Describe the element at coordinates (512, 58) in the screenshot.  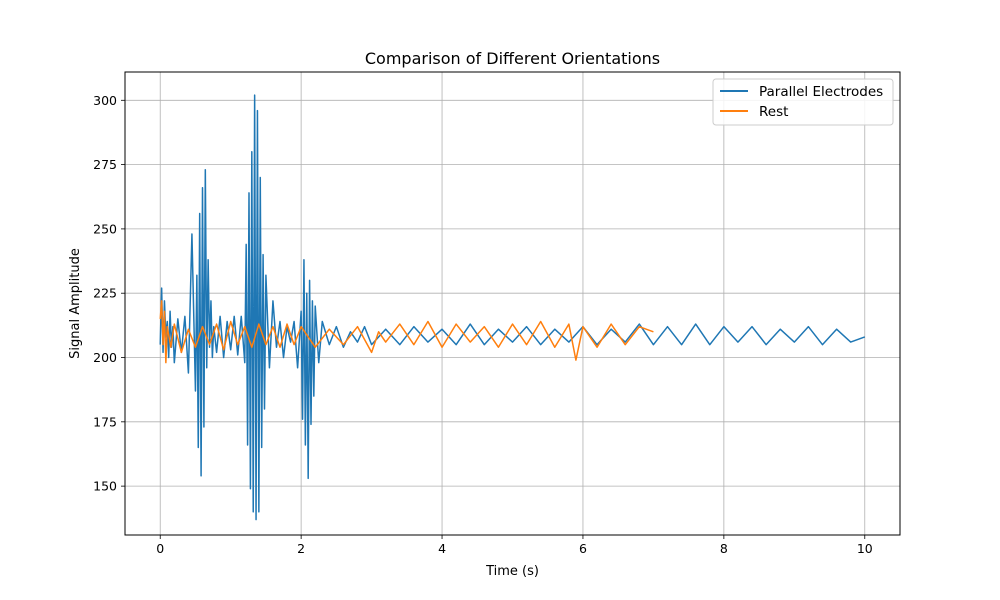
I see `chart-title: Comparison of Different Orientations` at that location.